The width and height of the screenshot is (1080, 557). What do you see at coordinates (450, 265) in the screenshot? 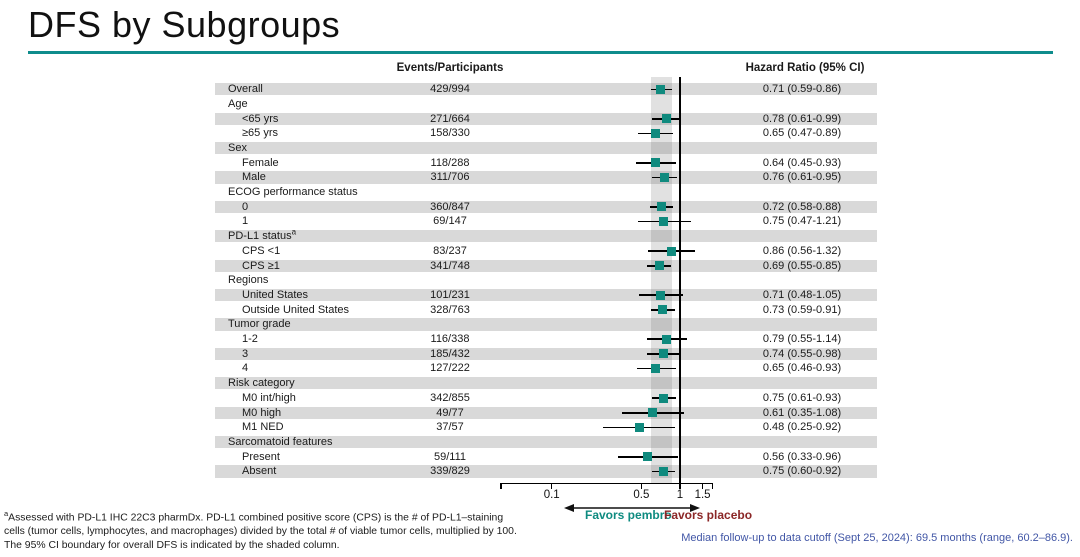
I see `events-participants-value: 341/748` at bounding box center [450, 265].